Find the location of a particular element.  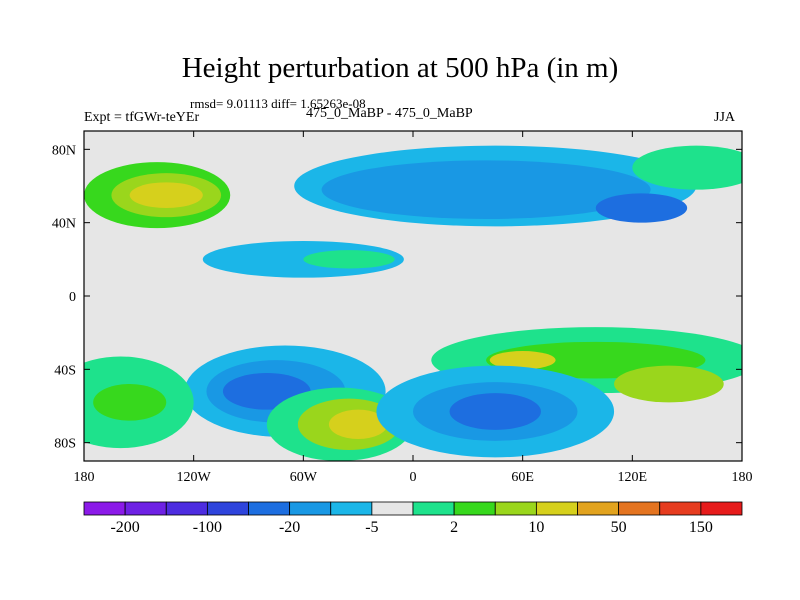

season-label: JJA is located at coordinates (725, 117).